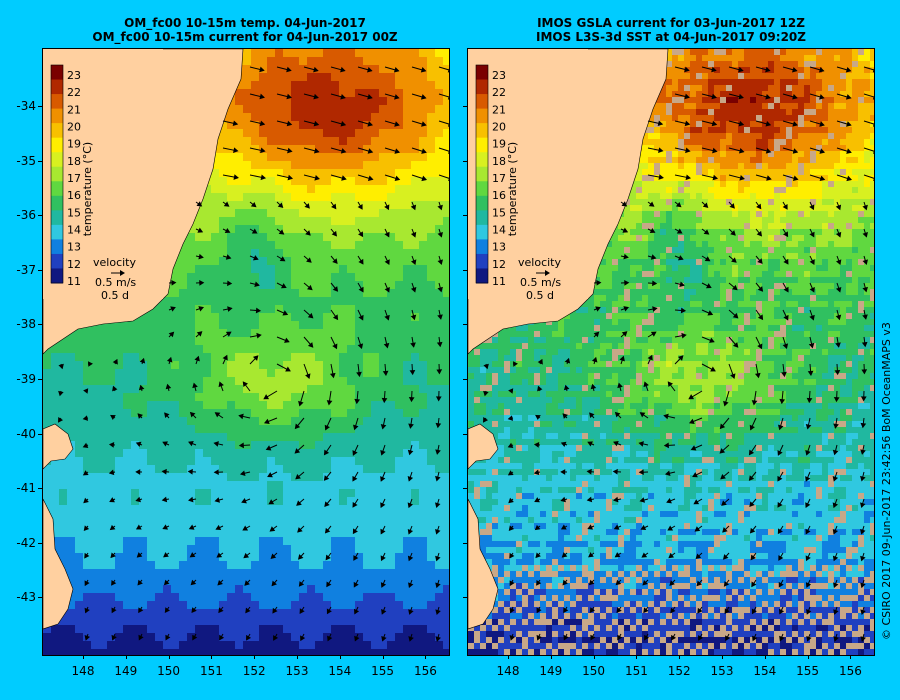  What do you see at coordinates (26, 215) in the screenshot?
I see `lat-tick-label: -36` at bounding box center [26, 215].